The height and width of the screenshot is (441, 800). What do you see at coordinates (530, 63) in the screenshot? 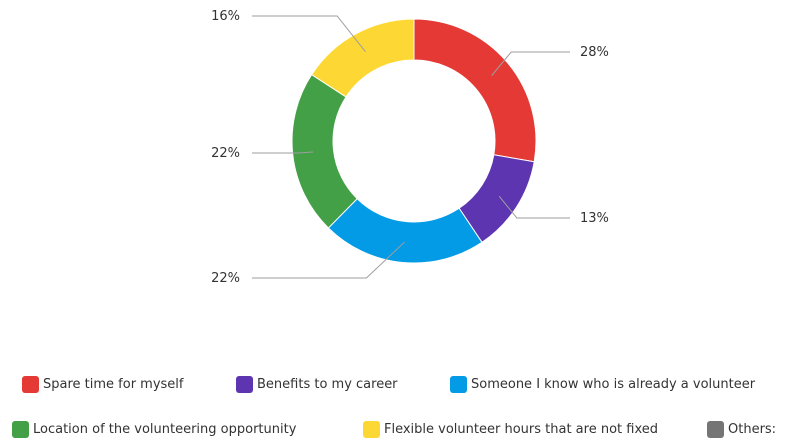
I see `leader-line-spare-time-for-myself` at bounding box center [530, 63].